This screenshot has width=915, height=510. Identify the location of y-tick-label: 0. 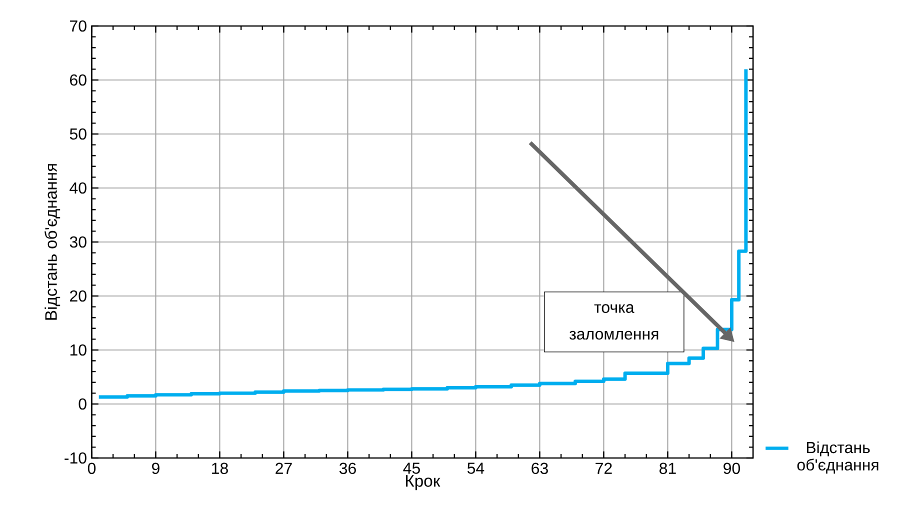
(82, 404).